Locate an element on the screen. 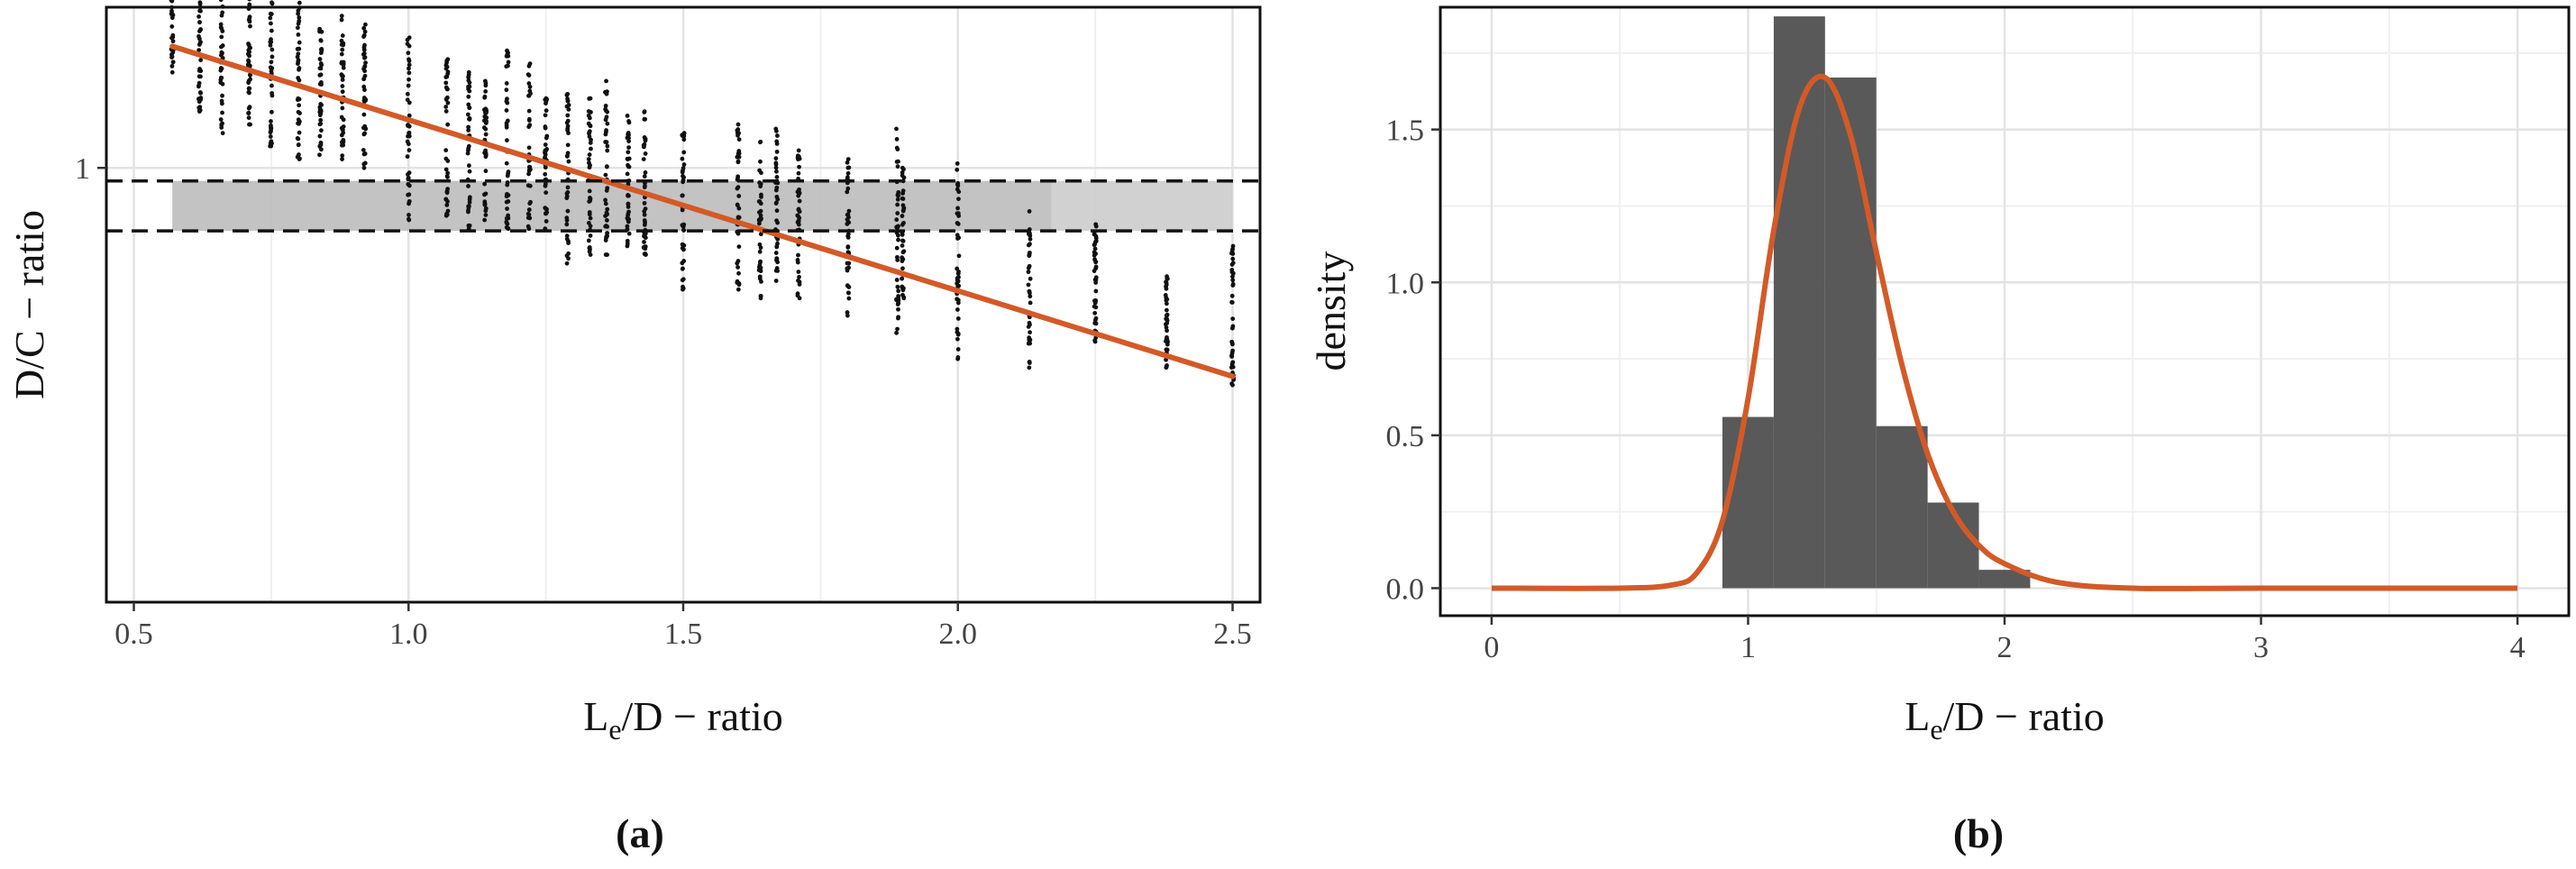 Image resolution: width=2576 pixels, height=869 pixels. panel-b-y-ticks: 0.0 0.5 1.0 1.5 is located at coordinates (1413, 360).